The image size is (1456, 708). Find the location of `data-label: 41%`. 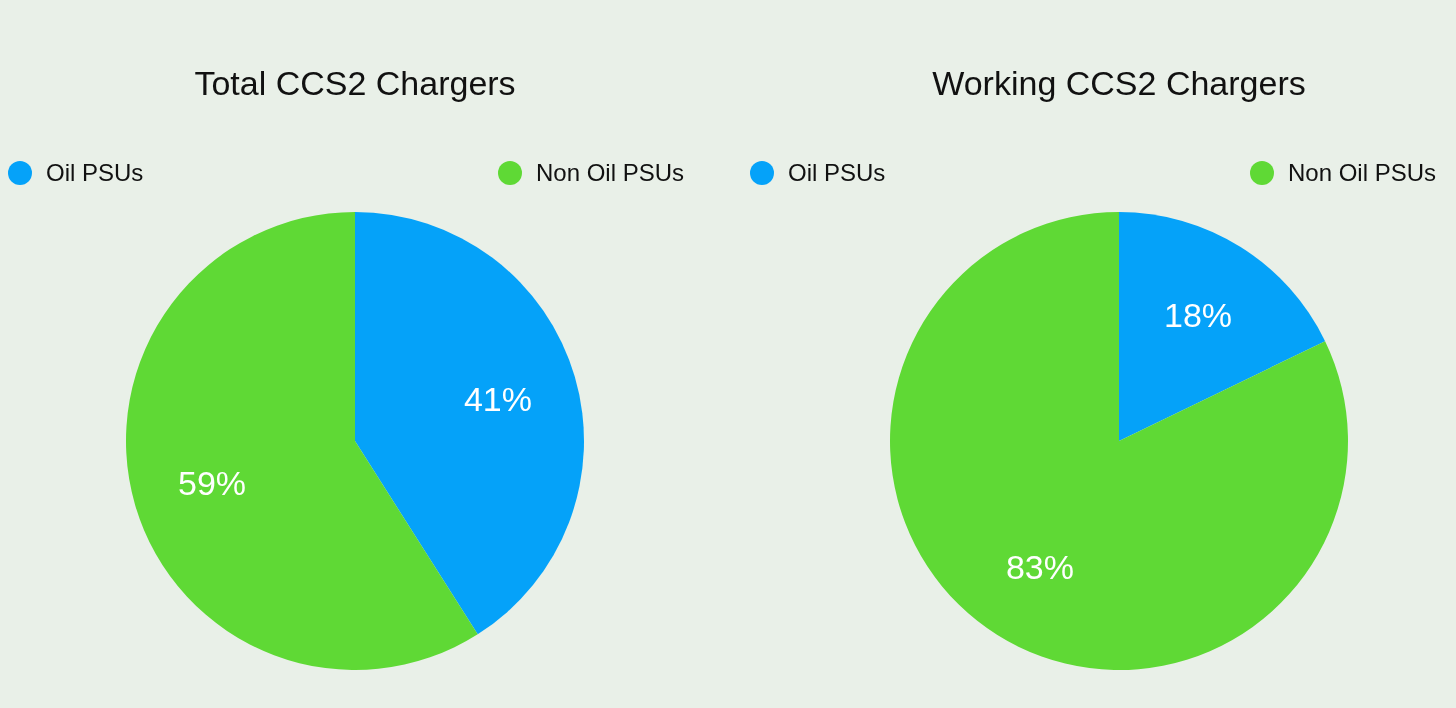

data-label: 41% is located at coordinates (497, 399).